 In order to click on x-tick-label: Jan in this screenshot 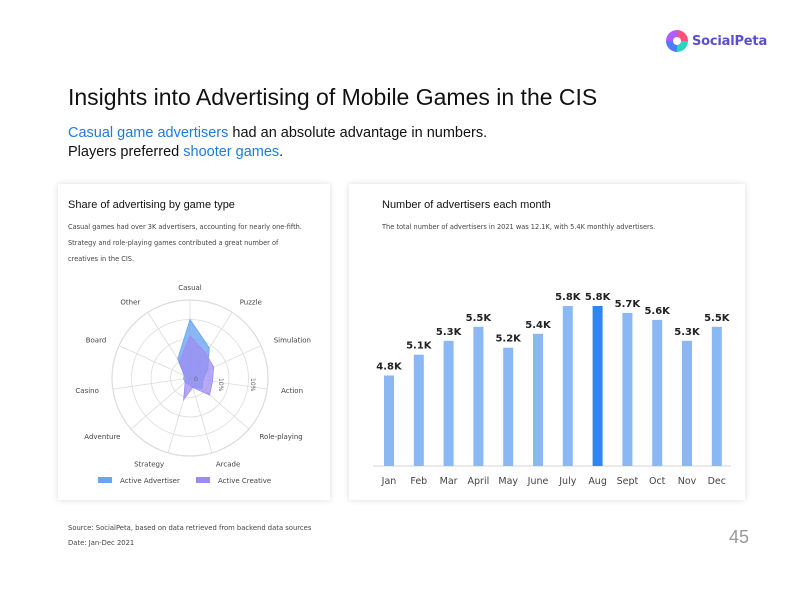, I will do `click(389, 481)`.